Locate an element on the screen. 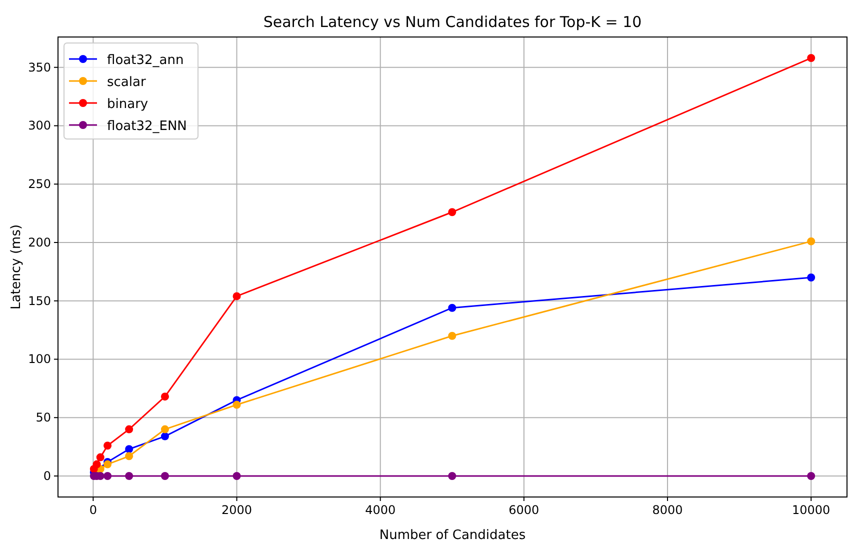 This screenshot has height=549, width=859. y-tick-label: 300 is located at coordinates (39, 125).